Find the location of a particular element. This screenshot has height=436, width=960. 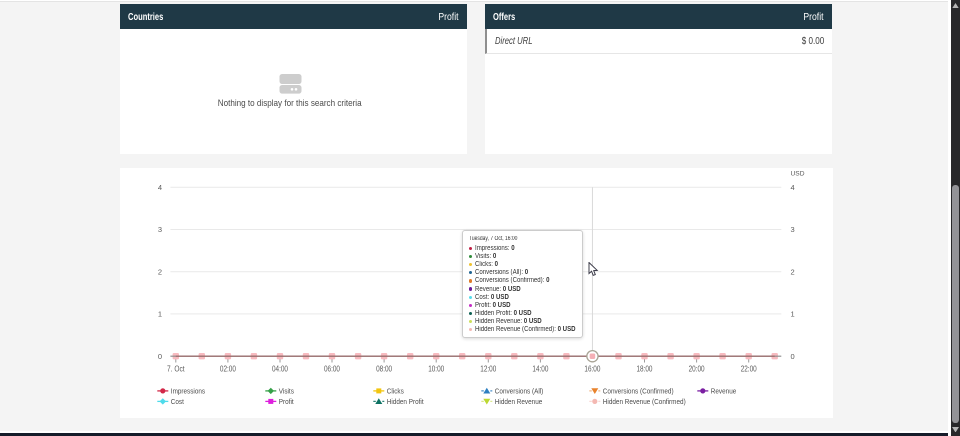

svg-text: USD is located at coordinates (798, 173).